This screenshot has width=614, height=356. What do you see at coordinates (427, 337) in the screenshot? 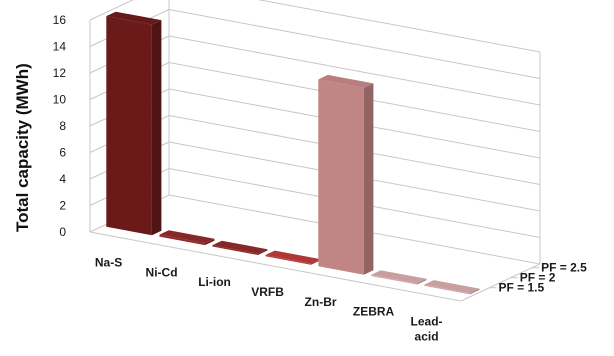
I see `category-label-line: acid` at bounding box center [427, 337].